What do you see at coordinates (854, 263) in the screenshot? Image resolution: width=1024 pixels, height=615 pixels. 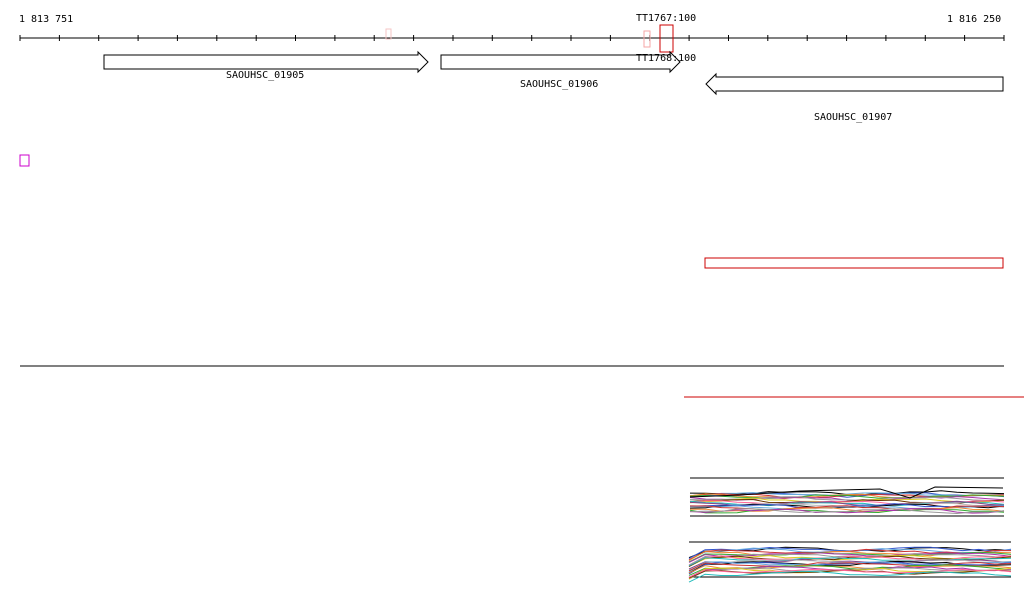 I see `red-region-box` at bounding box center [854, 263].